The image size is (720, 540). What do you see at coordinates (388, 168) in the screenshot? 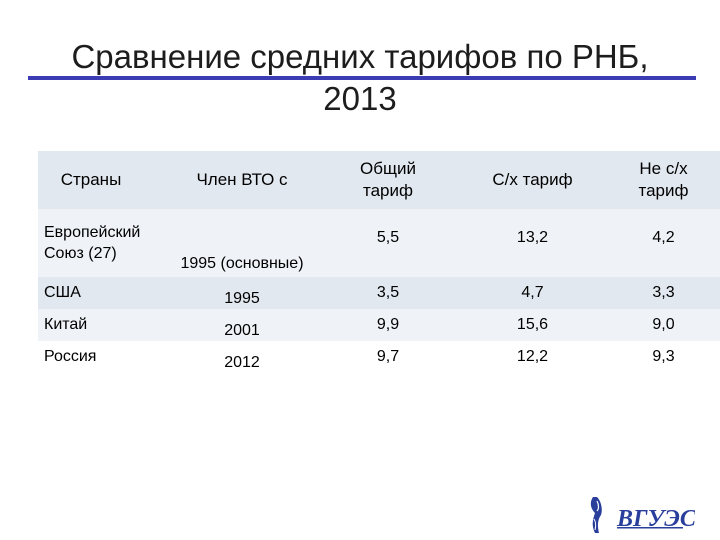
I see `header-general-line1: Общий` at bounding box center [388, 168].